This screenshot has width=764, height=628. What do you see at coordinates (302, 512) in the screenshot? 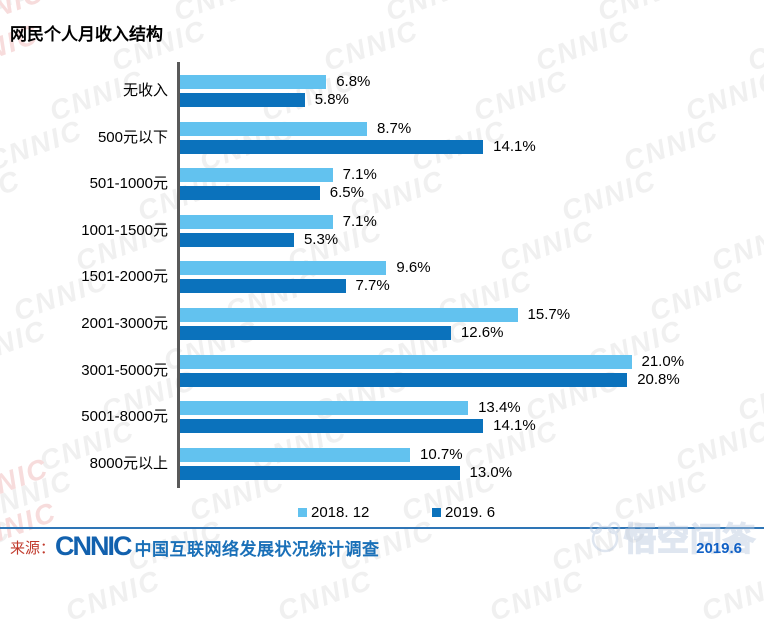
I see `legend-swatch-2018` at bounding box center [302, 512].